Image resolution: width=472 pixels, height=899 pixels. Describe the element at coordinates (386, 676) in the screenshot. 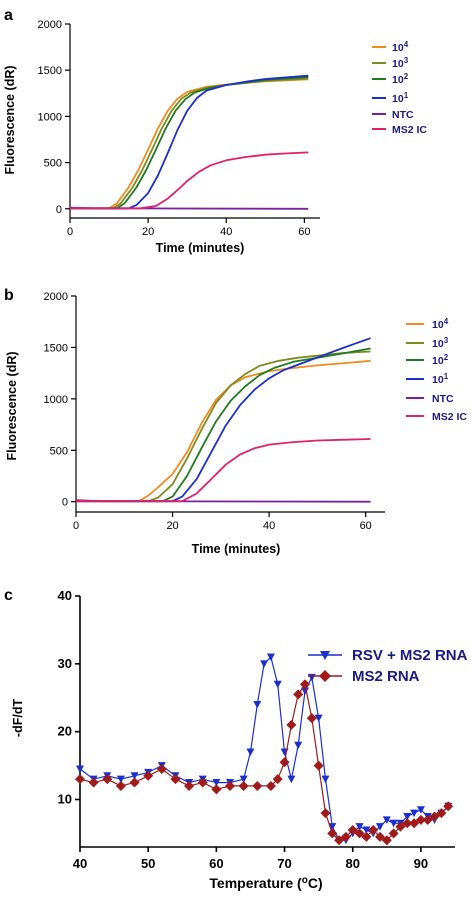

I see `legend-label: MS2 RNA` at that location.